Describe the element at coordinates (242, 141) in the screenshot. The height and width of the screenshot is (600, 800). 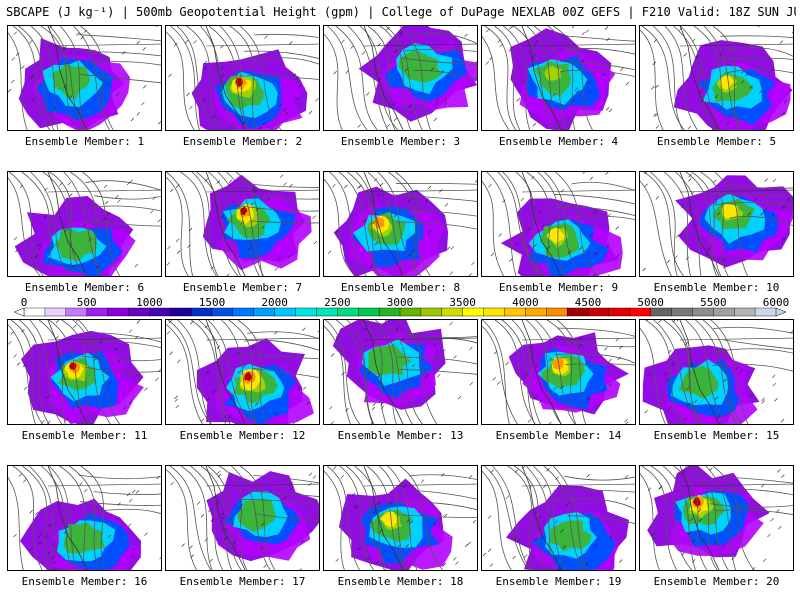
I see `member-label-2: Ensemble Member: 2` at that location.